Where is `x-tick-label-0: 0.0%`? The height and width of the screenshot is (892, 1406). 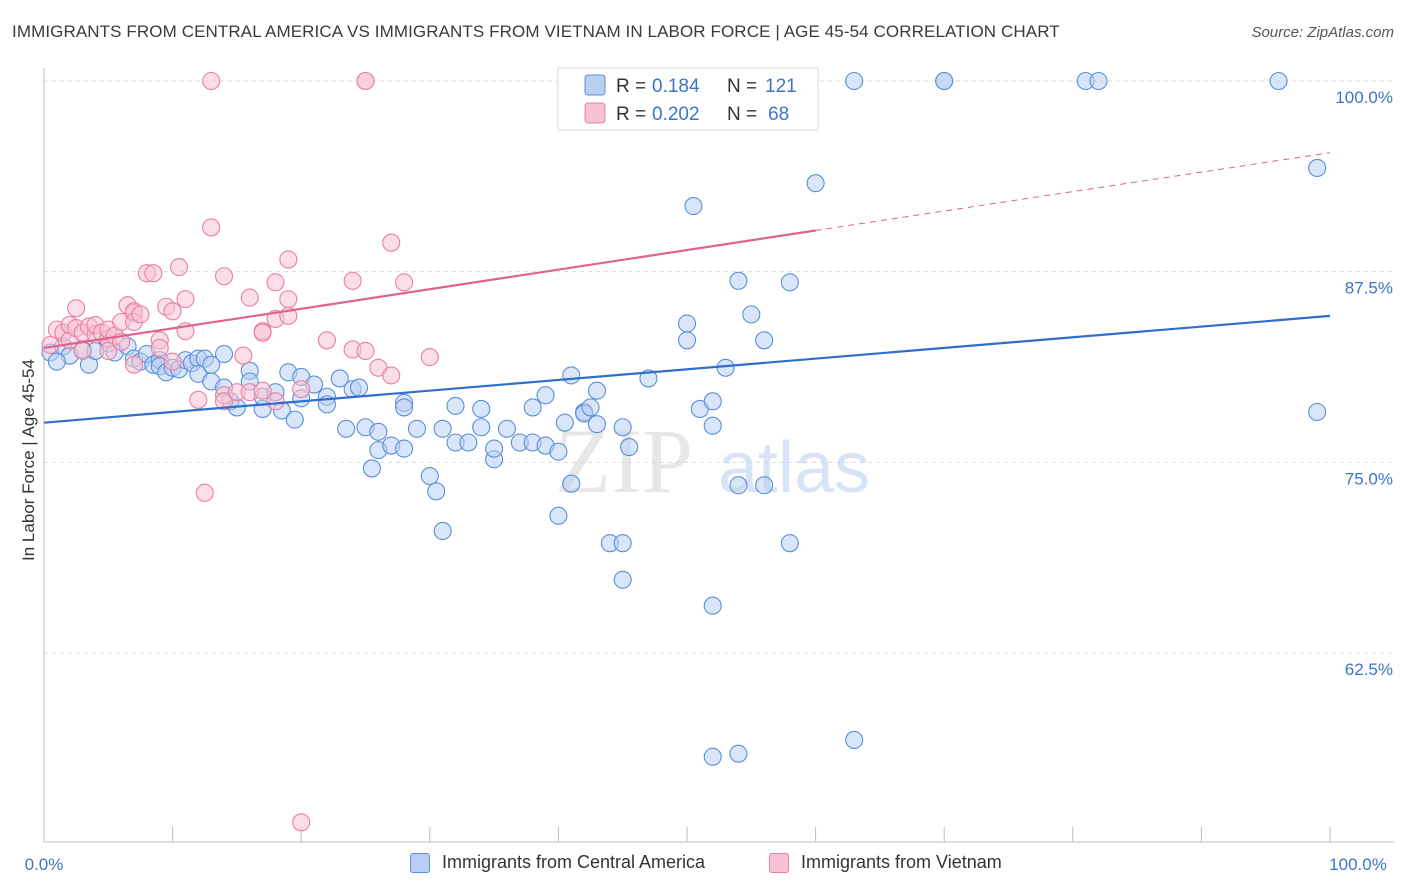
x-tick-label-0: 0.0% is located at coordinates (44, 864).